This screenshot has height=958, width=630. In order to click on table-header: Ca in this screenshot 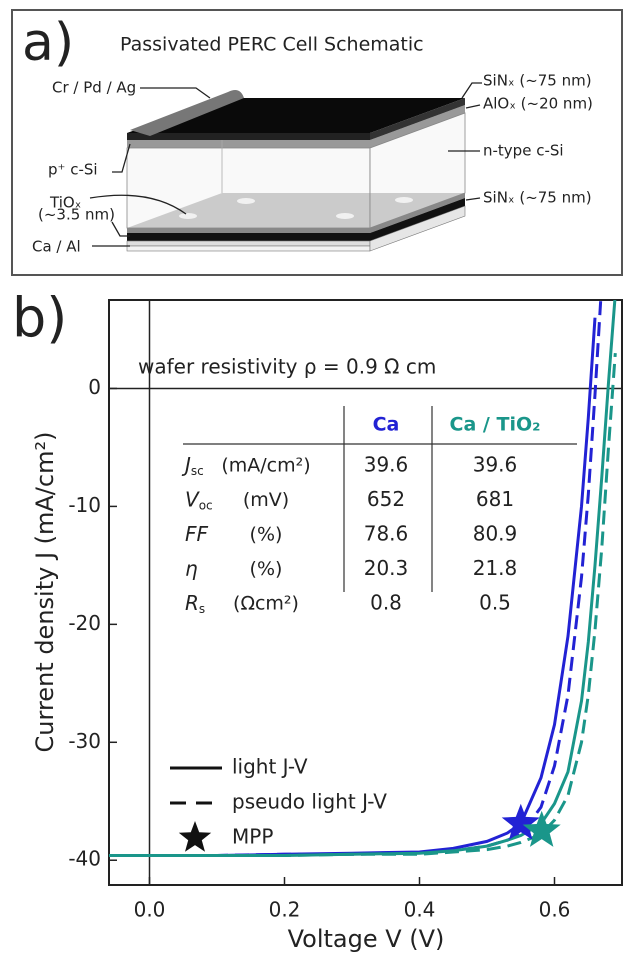, I will do `click(386, 425)`.